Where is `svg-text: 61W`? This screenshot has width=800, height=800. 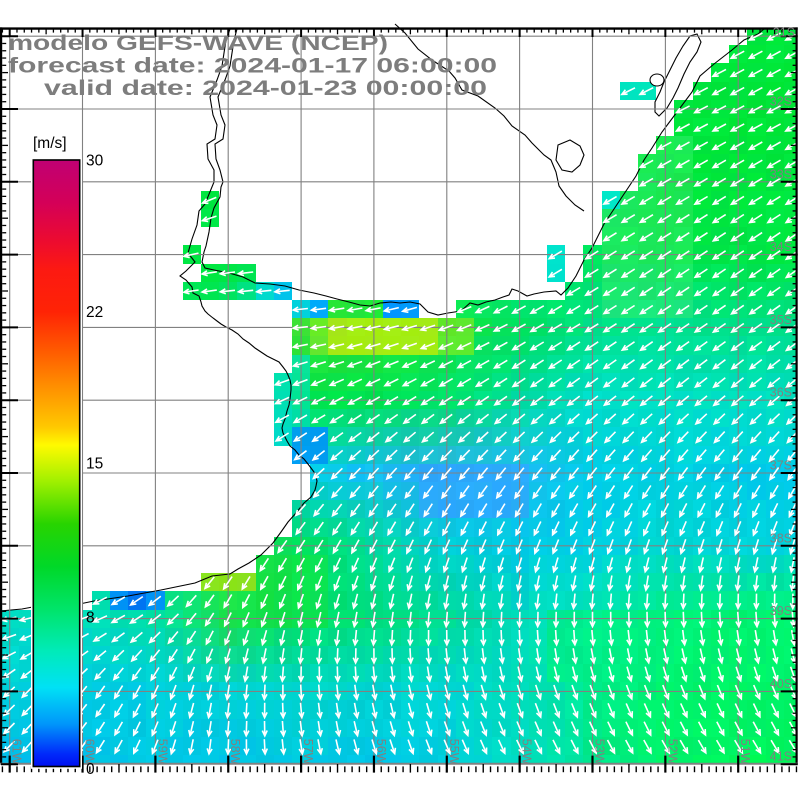 svg-text: 61W is located at coordinates (17, 752).